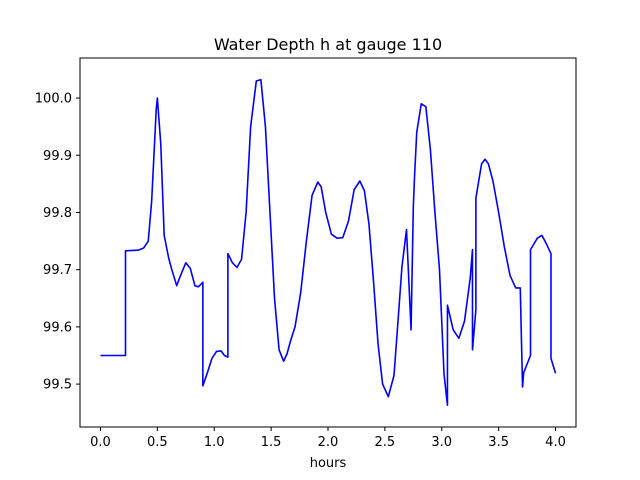 This screenshot has width=640, height=480. Describe the element at coordinates (57, 156) in the screenshot. I see `y-tick-label: 99.9` at that location.